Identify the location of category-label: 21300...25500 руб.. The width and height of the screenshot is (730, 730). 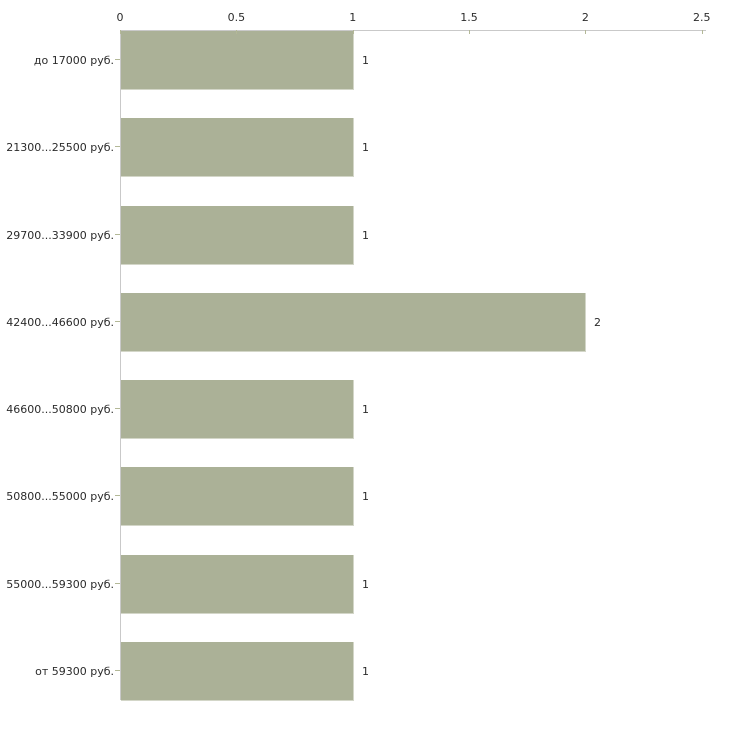
(60, 147).